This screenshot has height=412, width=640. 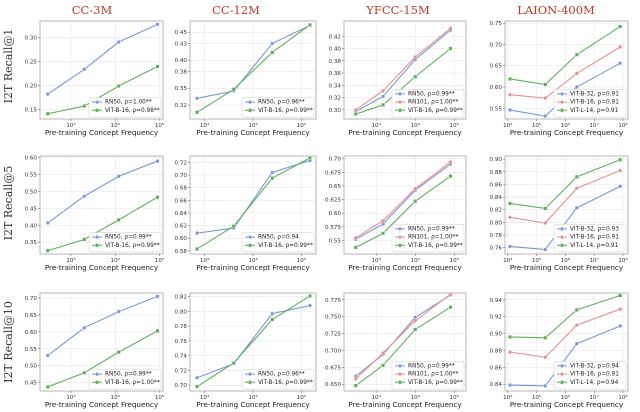 I want to click on y-tick-label: 0.76, so click(x=181, y=342).